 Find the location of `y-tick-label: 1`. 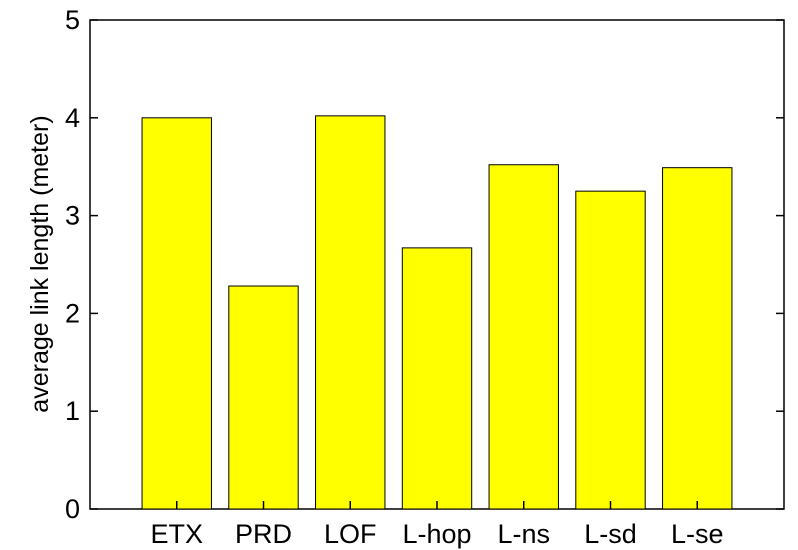

y-tick-label: 1 is located at coordinates (72, 411).